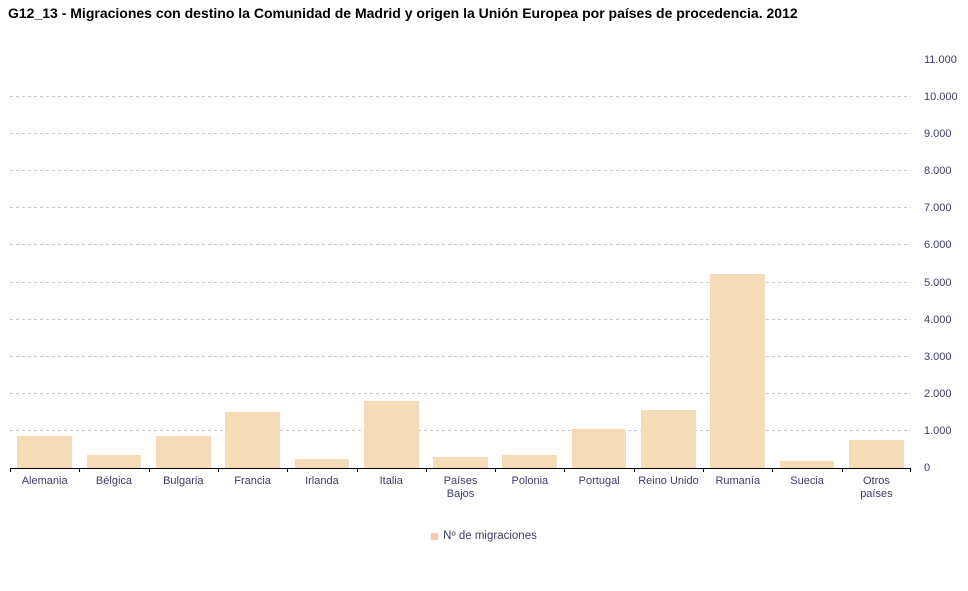 Image resolution: width=968 pixels, height=591 pixels. Describe the element at coordinates (530, 481) in the screenshot. I see `x-tick-label: Polonia` at that location.